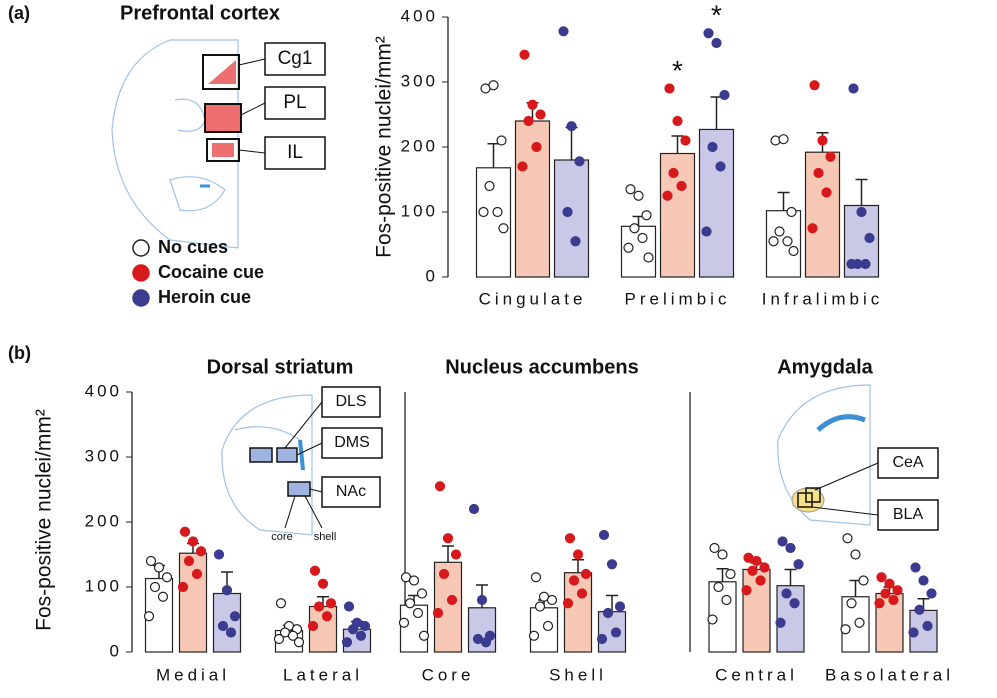  I want to click on y-tick-label: 300, so click(419, 80).